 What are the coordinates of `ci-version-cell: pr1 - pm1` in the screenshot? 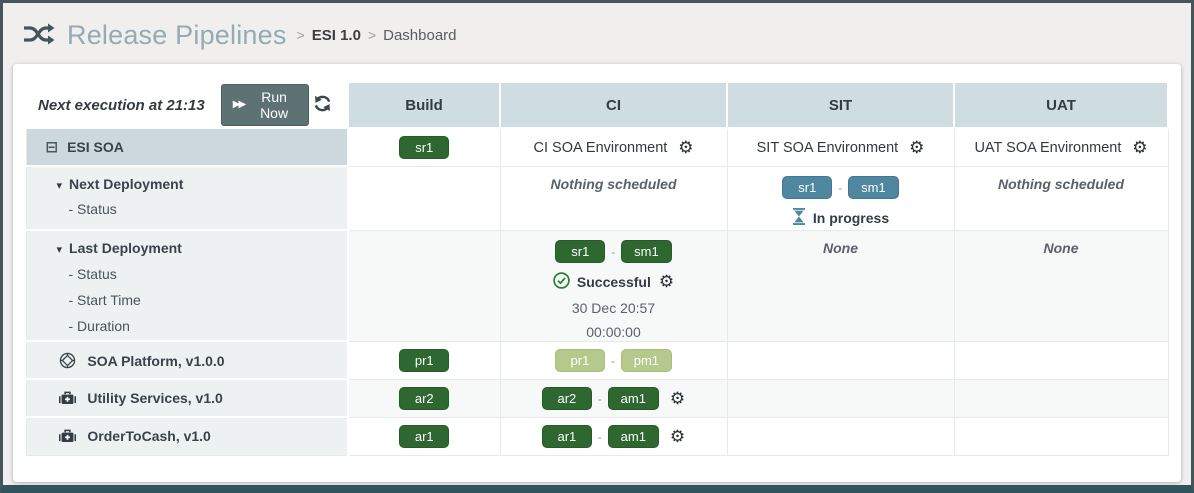 It's located at (613, 360).